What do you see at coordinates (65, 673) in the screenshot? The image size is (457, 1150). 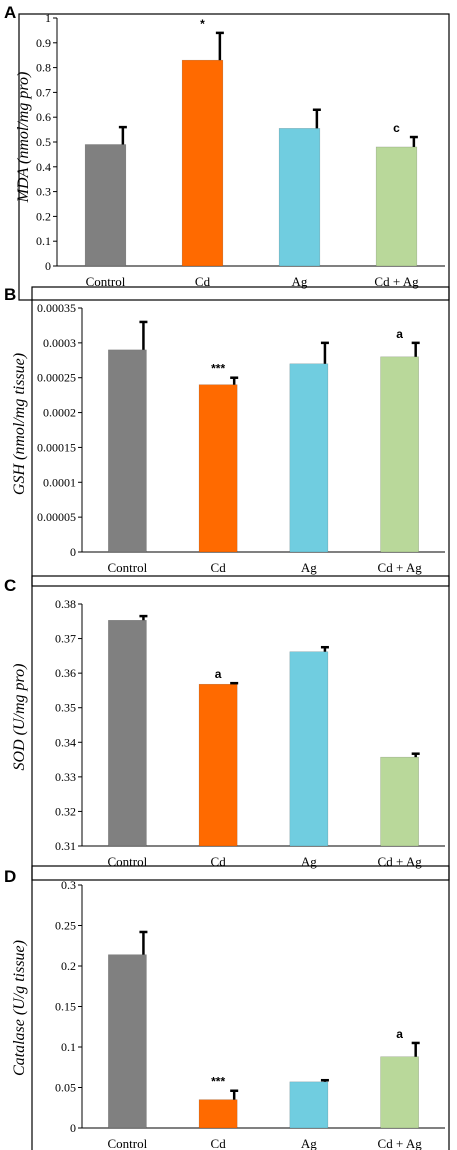 I see `y-tick-label: 0.36` at bounding box center [65, 673].